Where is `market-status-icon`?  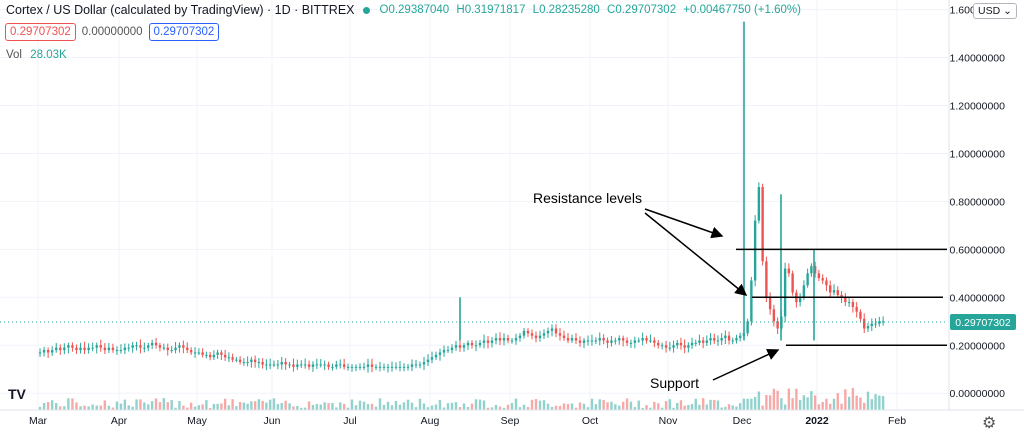
market-status-icon is located at coordinates (366, 10).